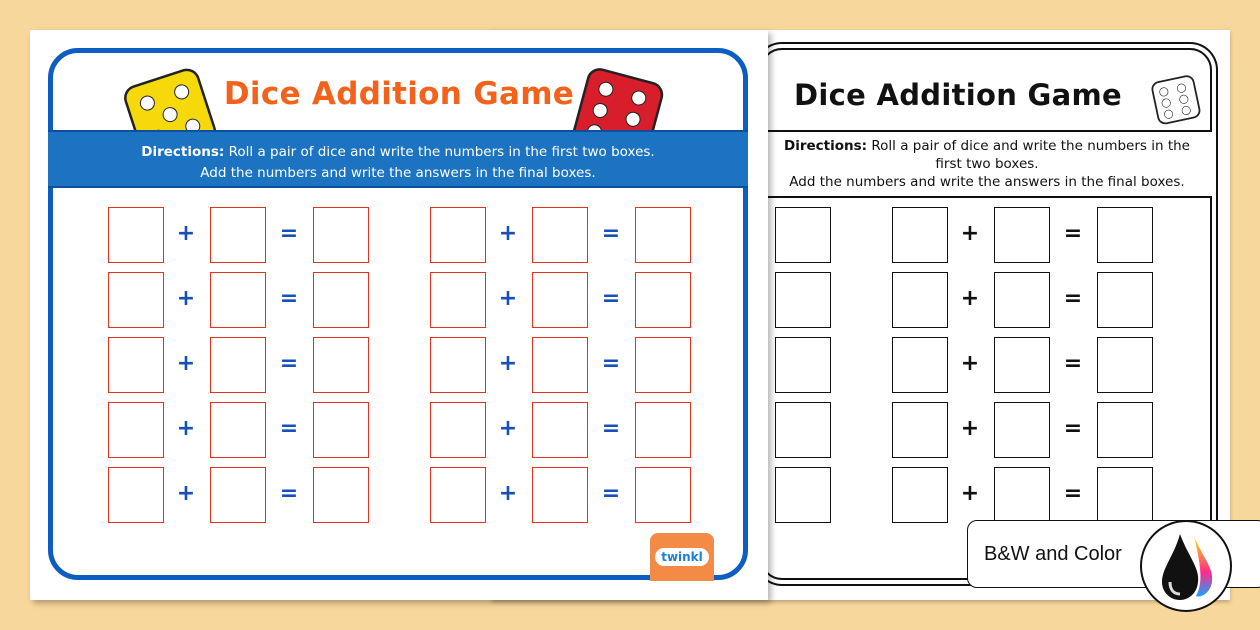 The image size is (1260, 630). I want to click on twinkl-logo: twinkl, so click(682, 557).